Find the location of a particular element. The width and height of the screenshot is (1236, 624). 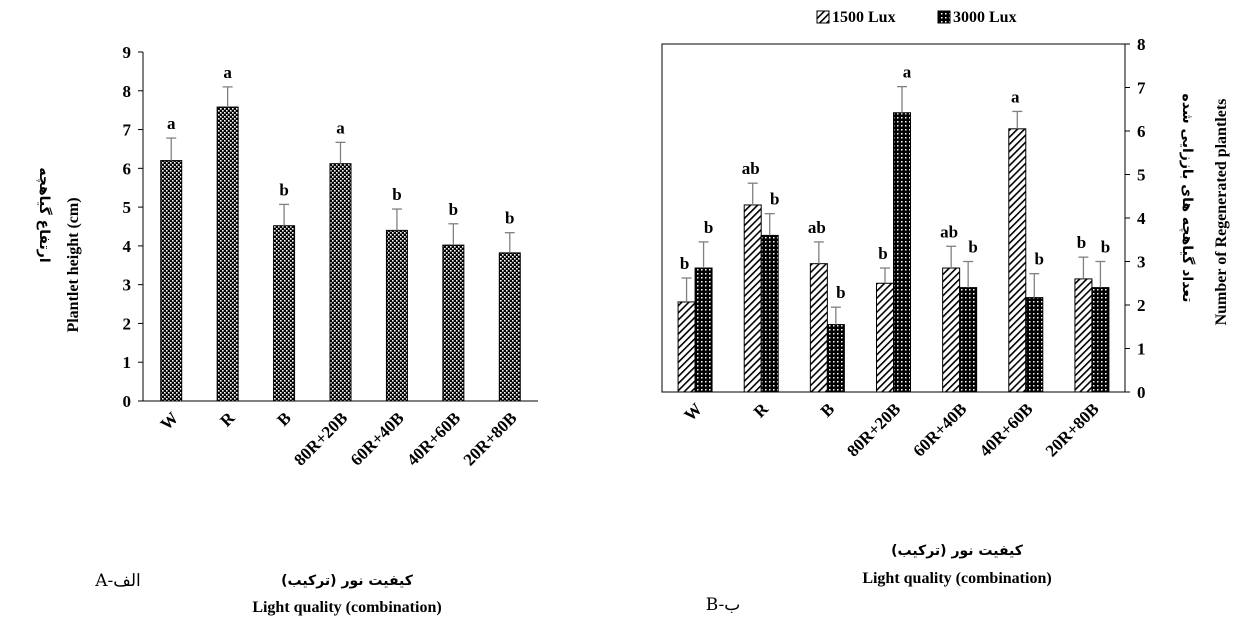

chart-a-x-tick-label: B is located at coordinates (283, 418).